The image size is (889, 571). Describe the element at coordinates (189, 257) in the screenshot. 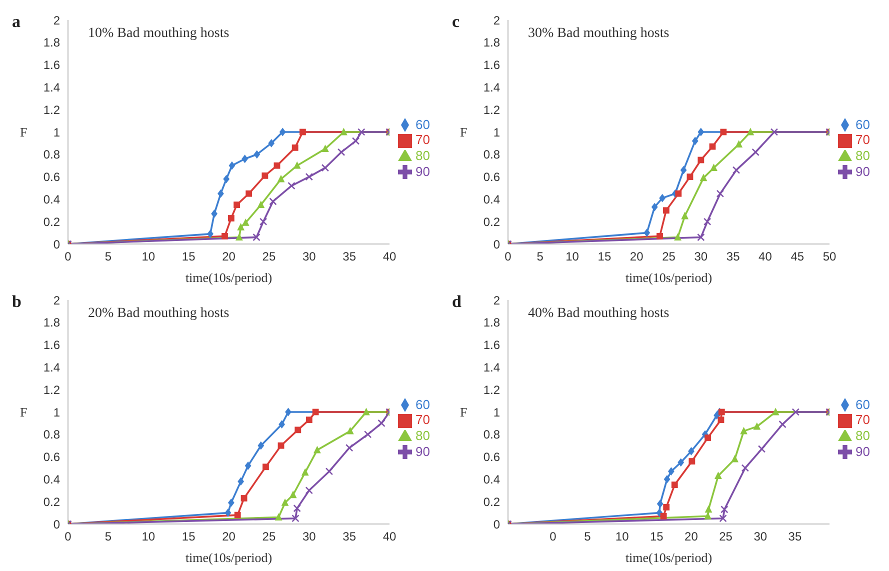

I see `x-tick-label: 15` at that location.